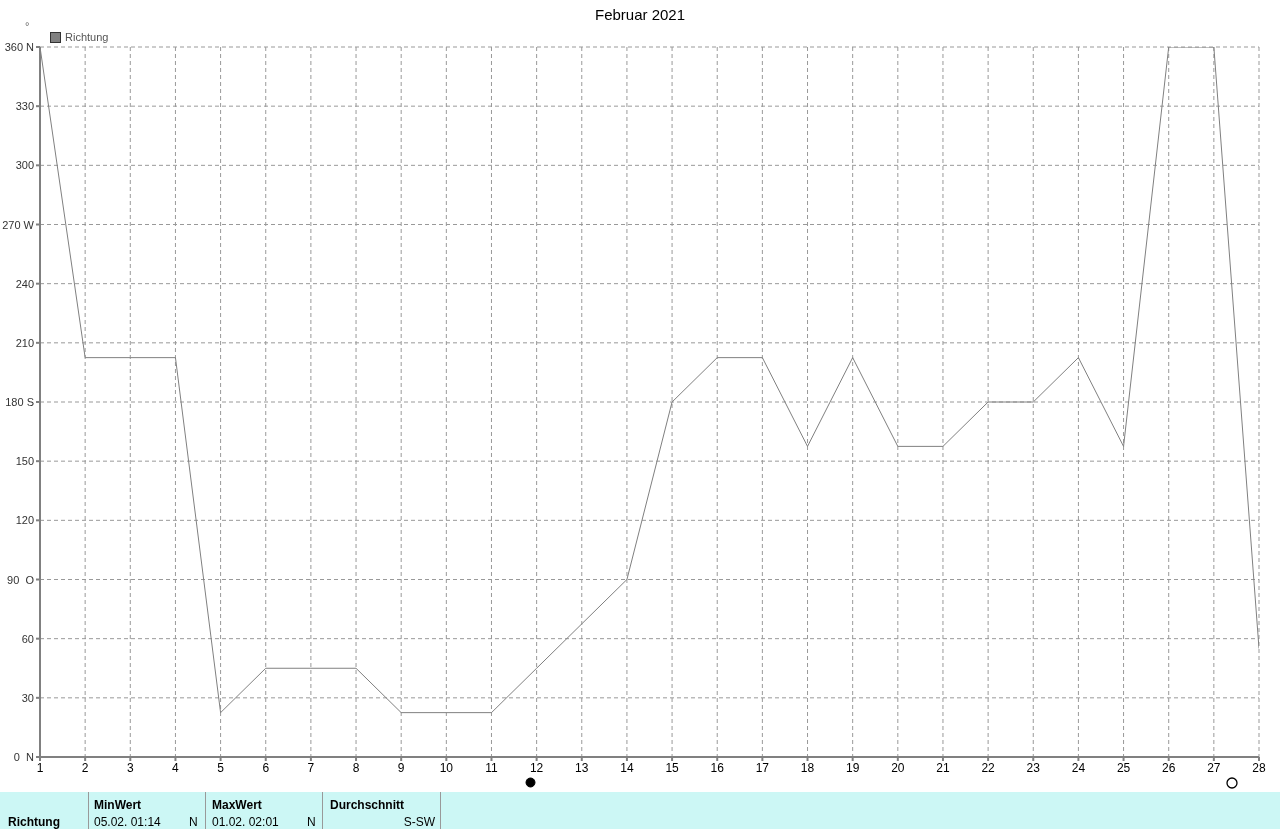 The width and height of the screenshot is (1280, 829). Describe the element at coordinates (536, 767) in the screenshot. I see `x-tick-label: 12` at that location.